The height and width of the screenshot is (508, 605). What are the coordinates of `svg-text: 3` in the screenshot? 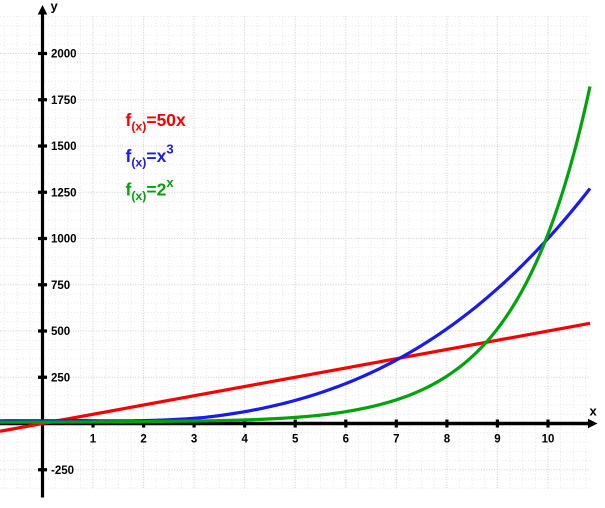 It's located at (194, 440).